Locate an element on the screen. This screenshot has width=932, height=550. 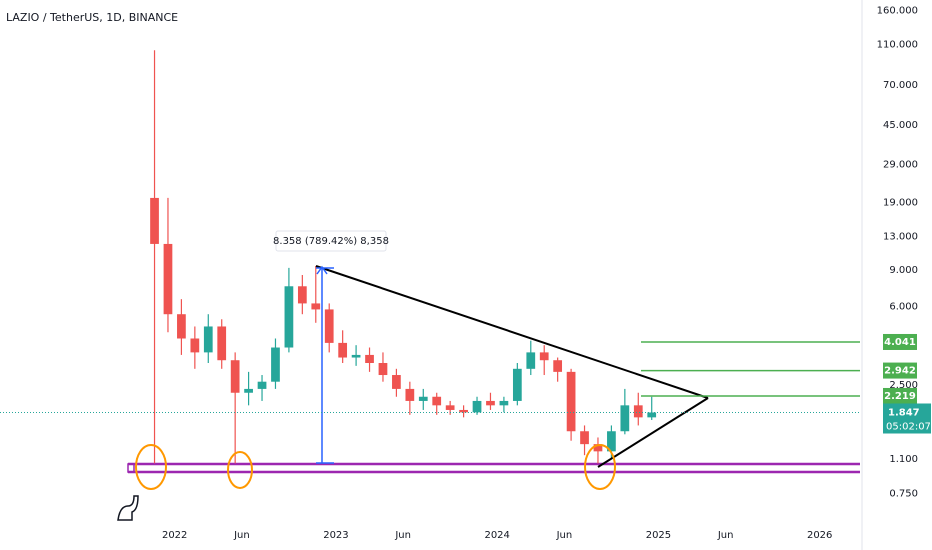
y-tick-label: 19.000 is located at coordinates (900, 203).